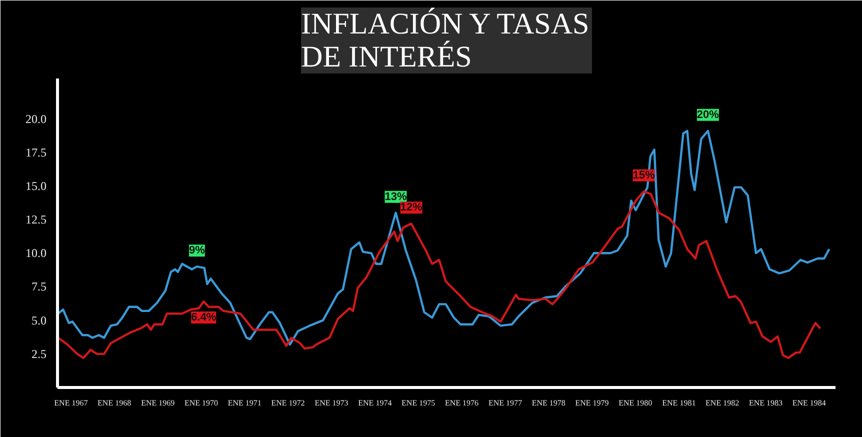 This screenshot has height=437, width=862. What do you see at coordinates (115, 403) in the screenshot?
I see `x-tick-label: ENE 1968` at bounding box center [115, 403].